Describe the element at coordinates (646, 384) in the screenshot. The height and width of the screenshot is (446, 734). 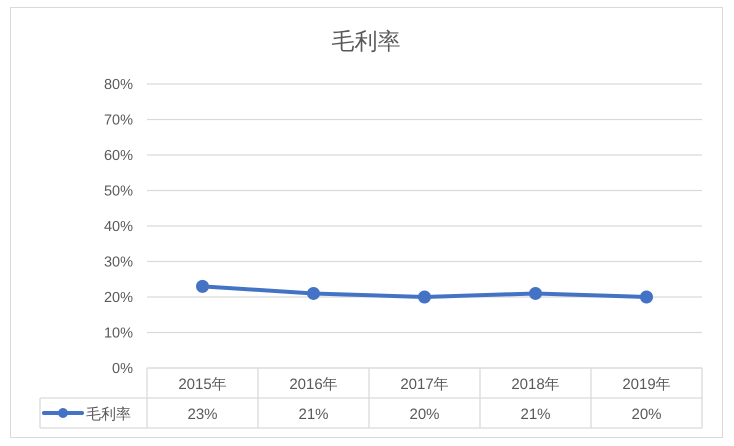
I see `xtick: 2019年` at that location.